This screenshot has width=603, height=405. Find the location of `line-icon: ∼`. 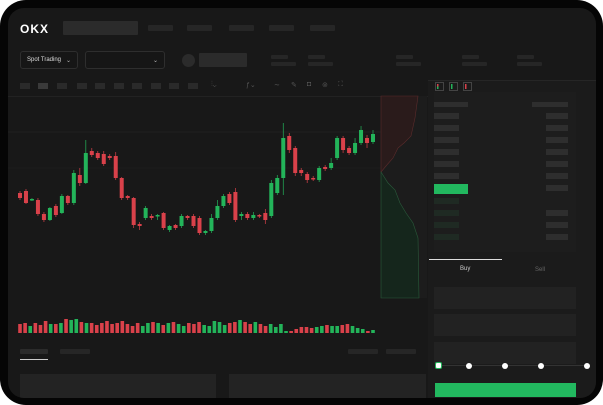

line-icon: ∼ is located at coordinates (277, 85).